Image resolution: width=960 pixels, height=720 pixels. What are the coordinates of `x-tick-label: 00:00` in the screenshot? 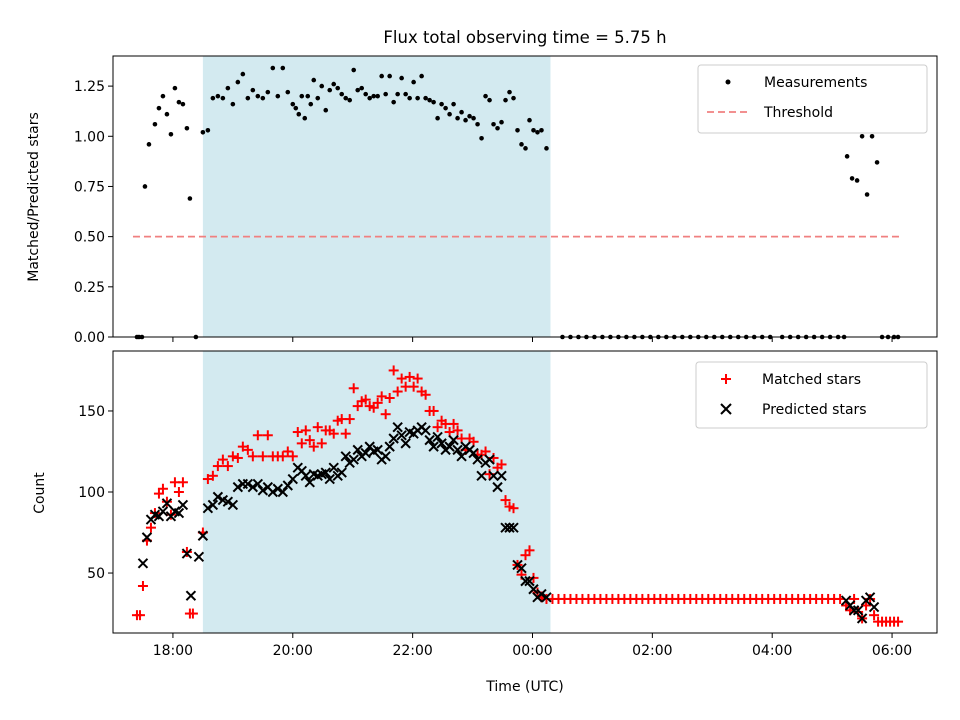 It's located at (532, 651).